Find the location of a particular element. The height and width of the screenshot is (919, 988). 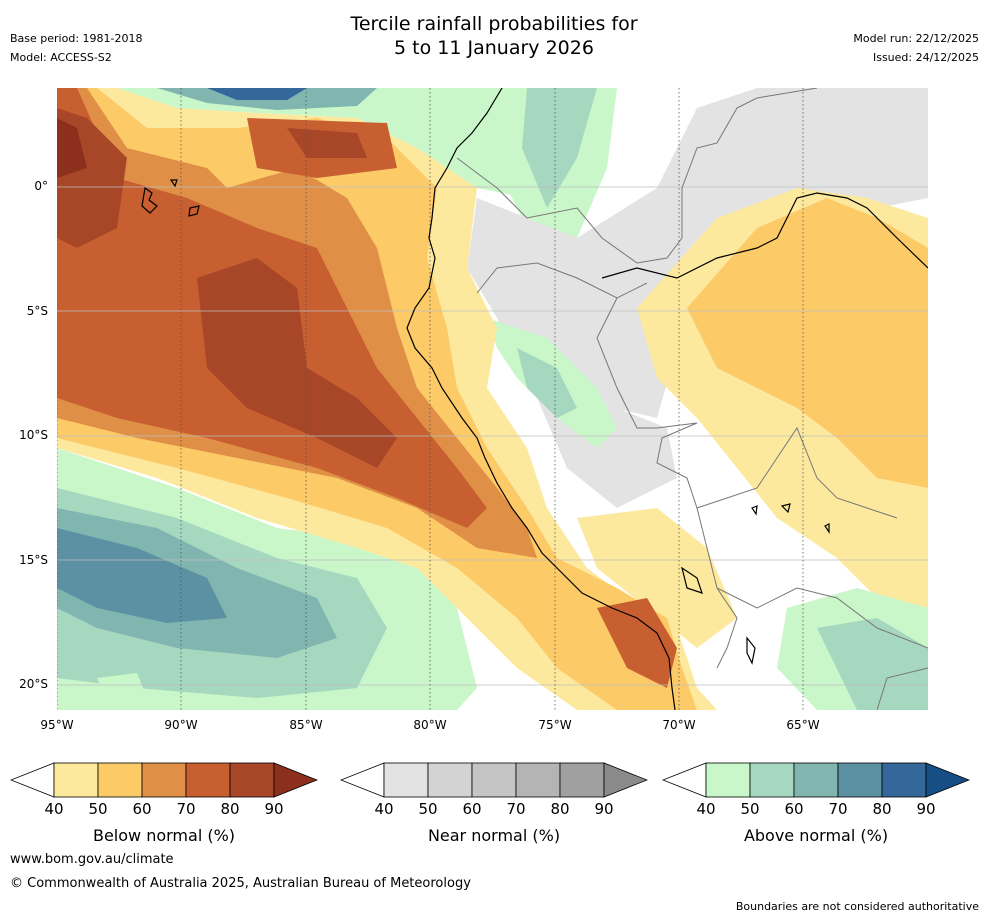

lat-label-20s: 20°S is located at coordinates (33, 684).